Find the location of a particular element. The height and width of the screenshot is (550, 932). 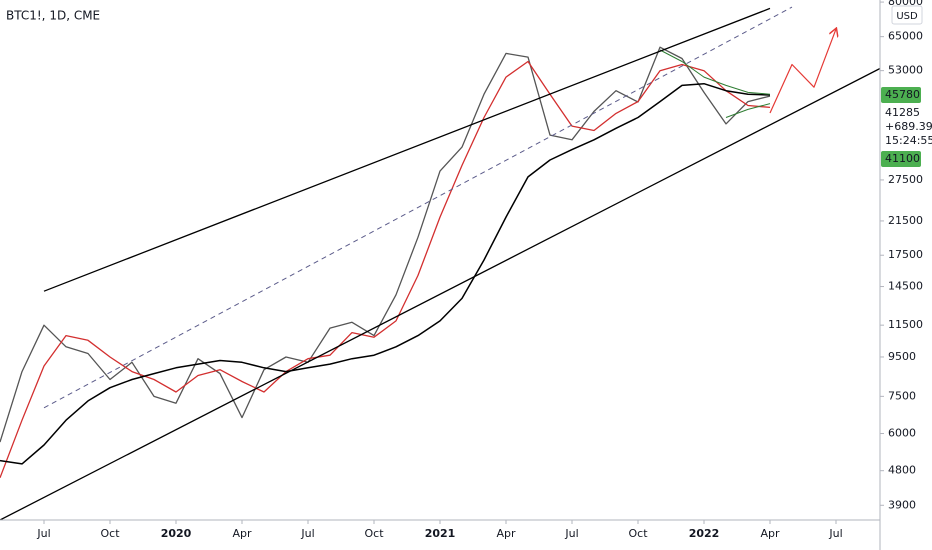

y-tick-label: 21500 is located at coordinates (905, 220).